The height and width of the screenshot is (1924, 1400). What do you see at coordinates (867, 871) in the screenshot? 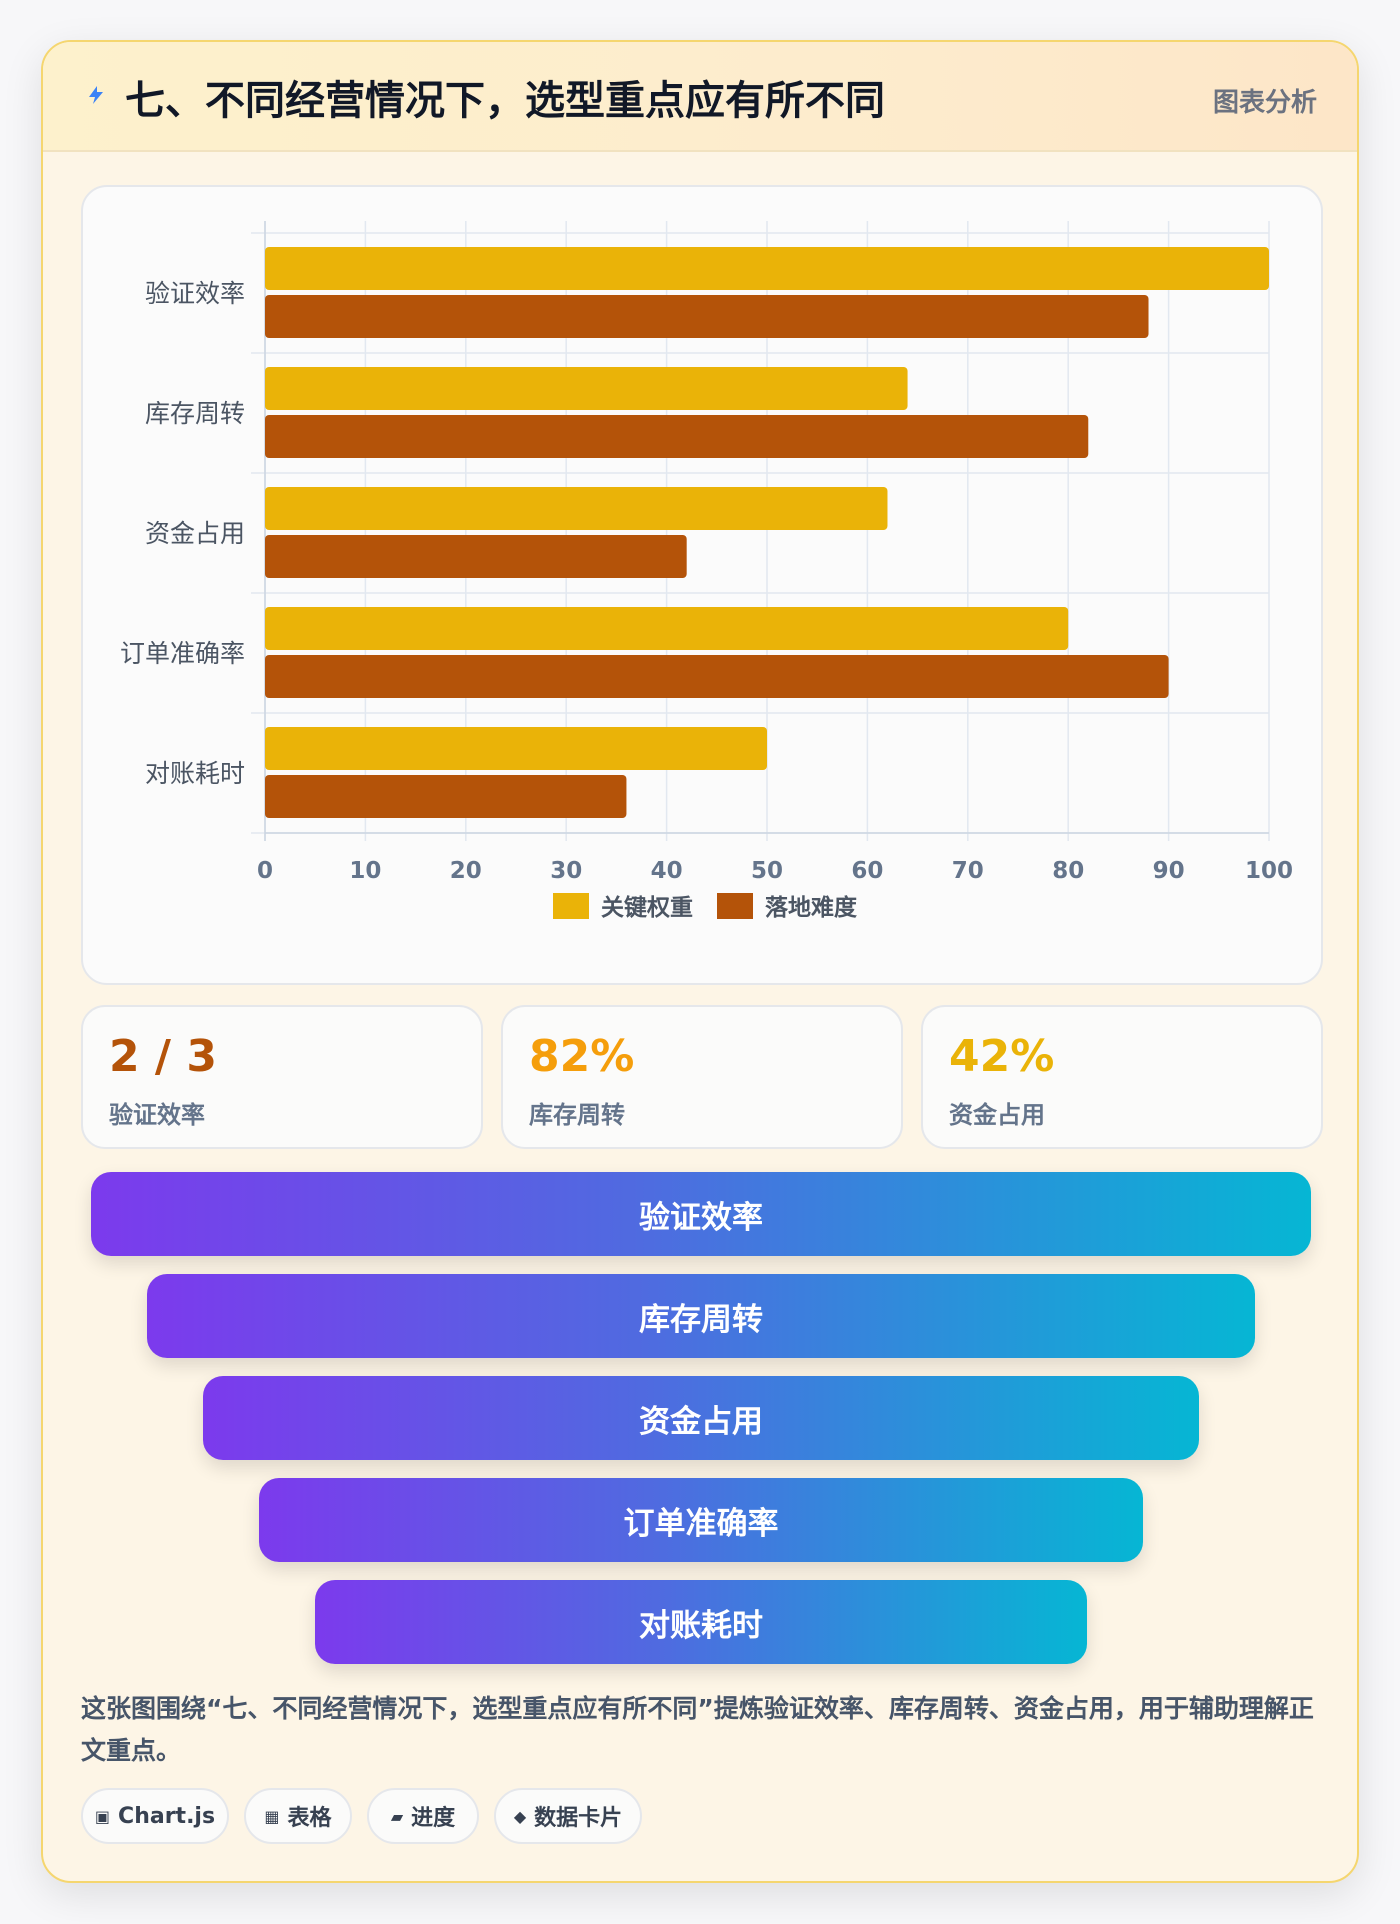
I see `x-tick-label: 60` at bounding box center [867, 871].